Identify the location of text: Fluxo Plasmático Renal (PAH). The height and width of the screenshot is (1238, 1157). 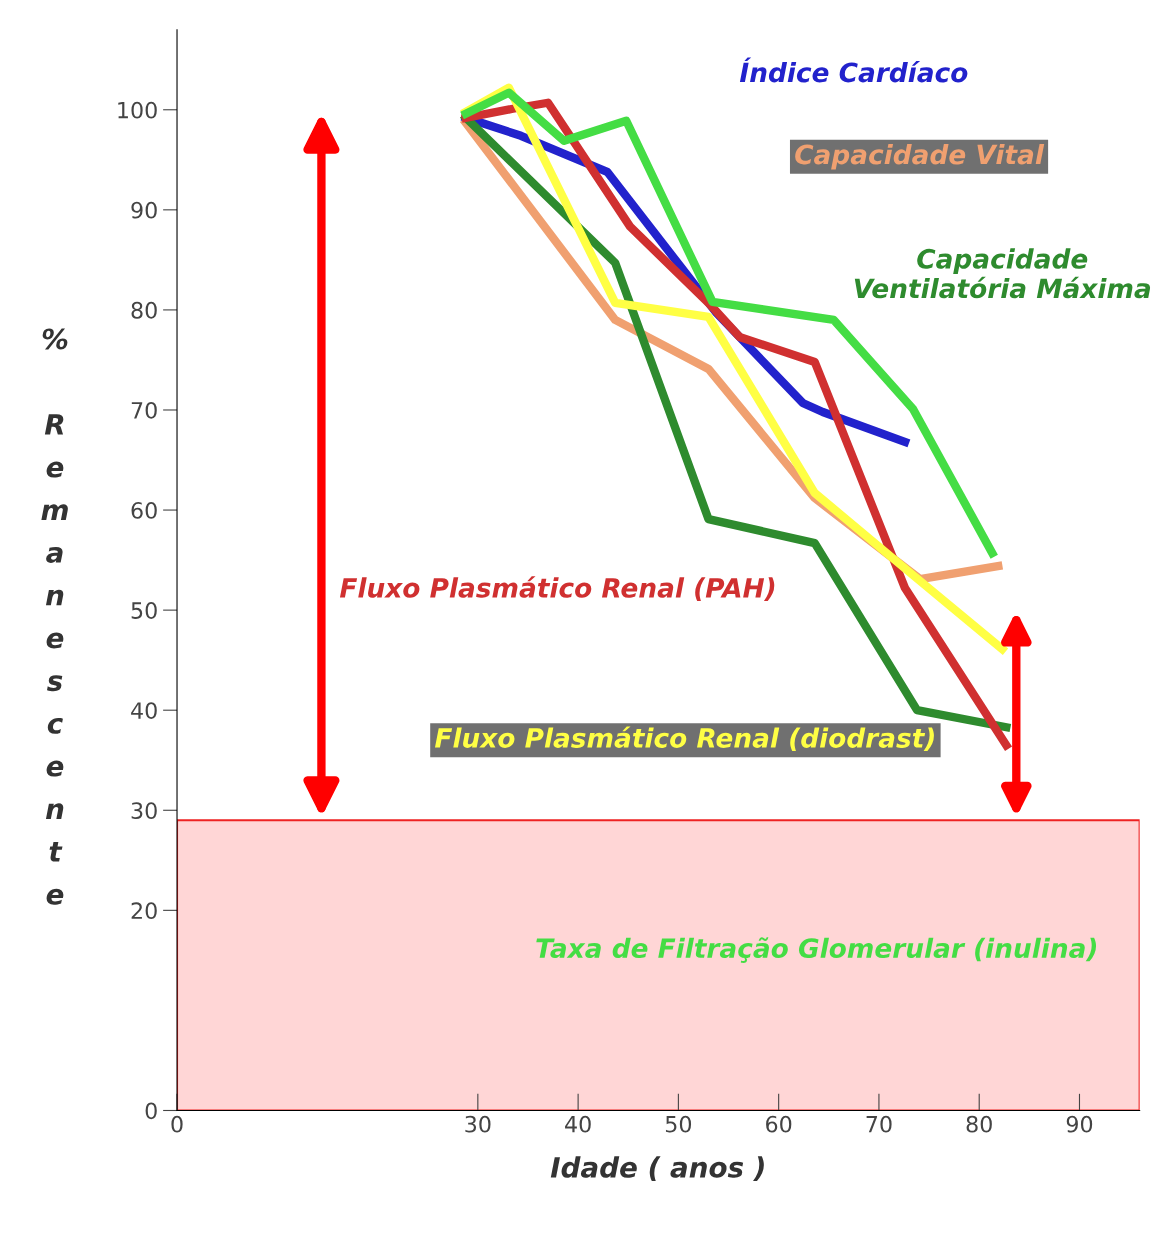
(557, 588).